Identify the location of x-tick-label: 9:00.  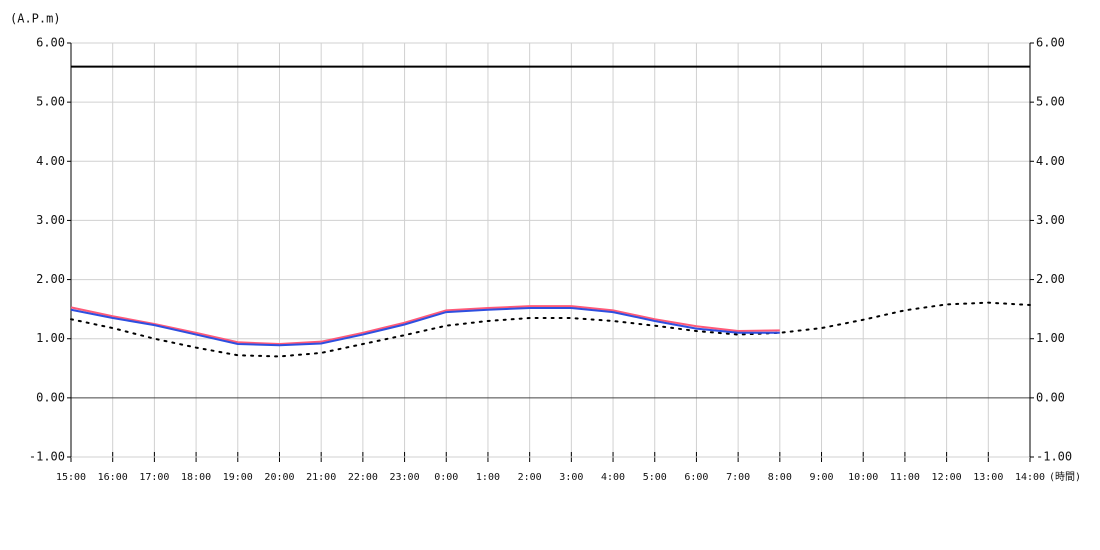
(821, 477).